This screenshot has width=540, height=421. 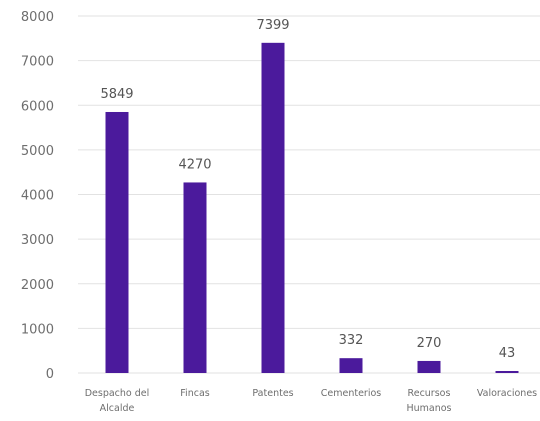 What do you see at coordinates (429, 343) in the screenshot?
I see `data-label: 270` at bounding box center [429, 343].